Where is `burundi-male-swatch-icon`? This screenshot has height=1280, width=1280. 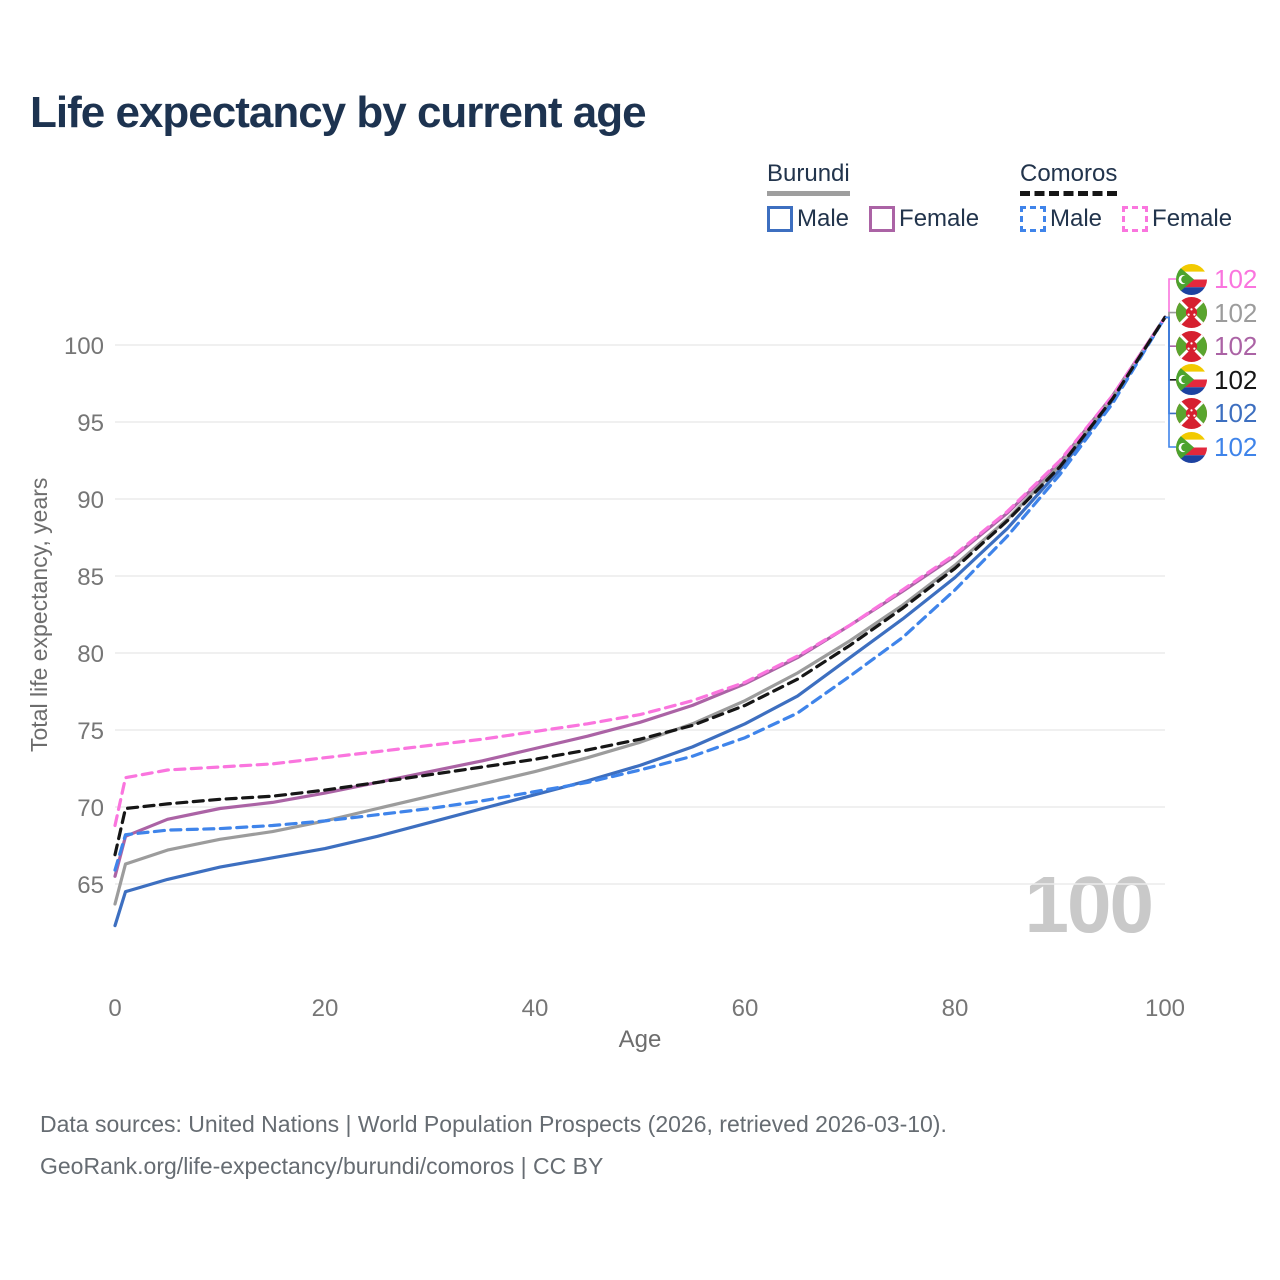 burundi-male-swatch-icon is located at coordinates (780, 219).